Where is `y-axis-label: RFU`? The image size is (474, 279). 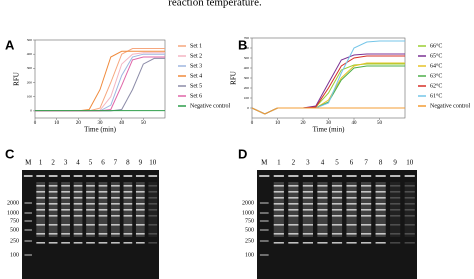 y-axis-label: RFU is located at coordinates (17, 79).